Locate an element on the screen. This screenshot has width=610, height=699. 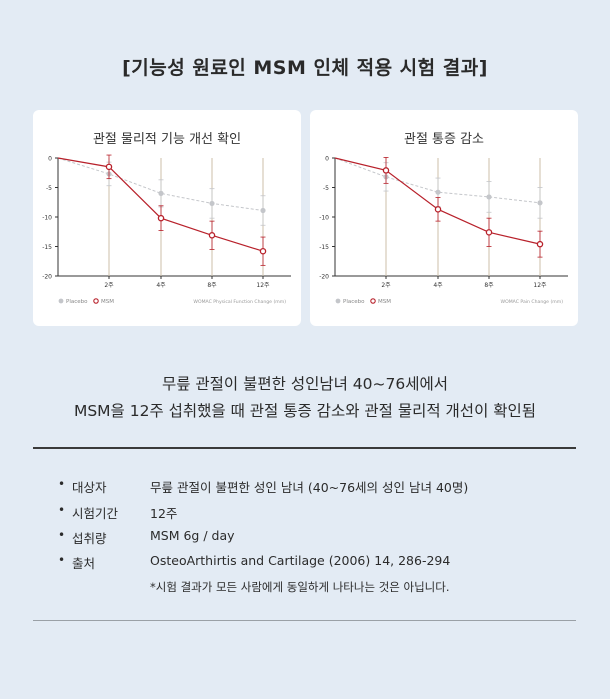
axis-caption: WOMAC Pain Change (mm) is located at coordinates (532, 302).